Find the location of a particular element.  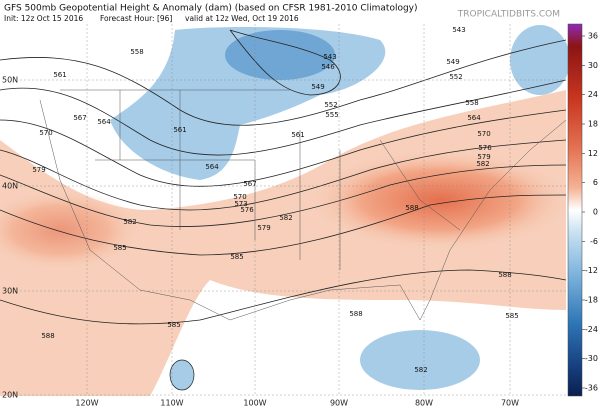

longitude-label: 100W is located at coordinates (254, 403).